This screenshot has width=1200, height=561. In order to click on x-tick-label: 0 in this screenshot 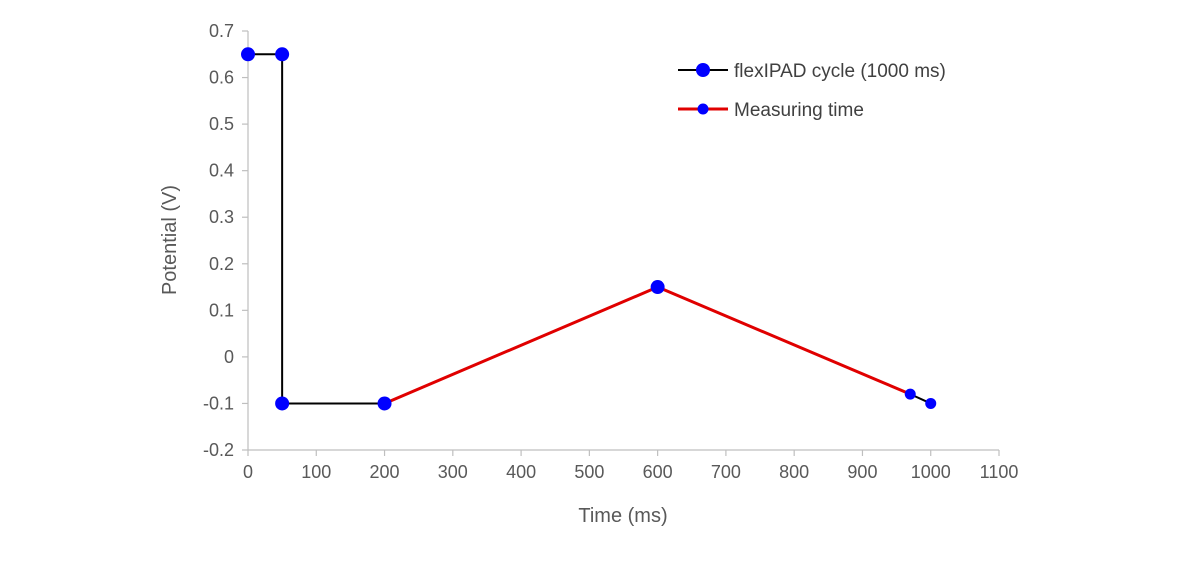, I will do `click(248, 472)`.